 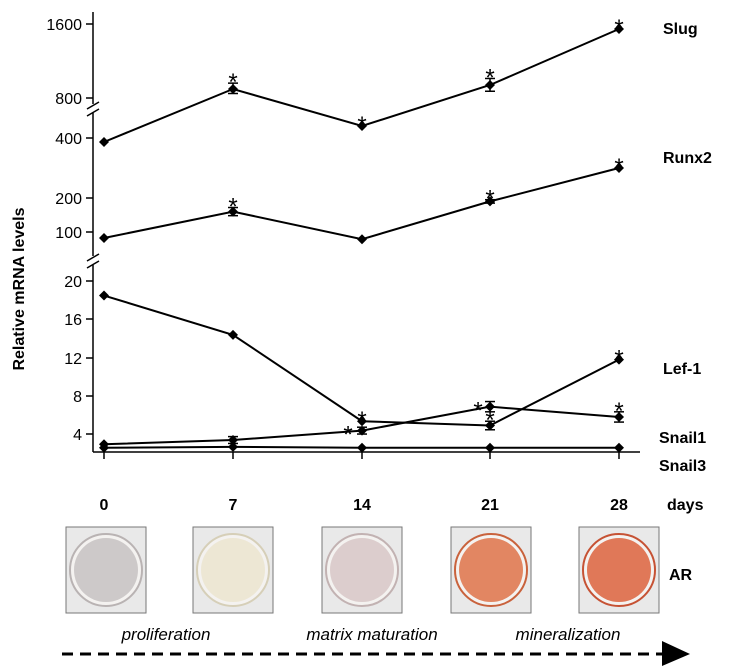 What do you see at coordinates (402, 458) in the screenshot?
I see `series-snail3: Snail3` at bounding box center [402, 458].